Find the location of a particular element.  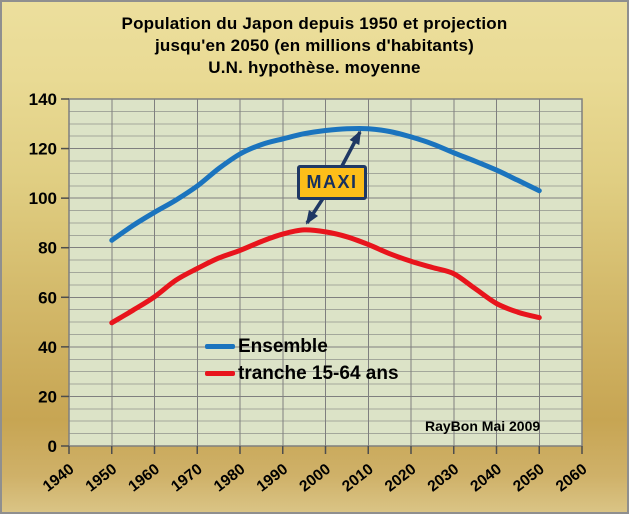

x-tick-label: 1980 is located at coordinates (230, 478).